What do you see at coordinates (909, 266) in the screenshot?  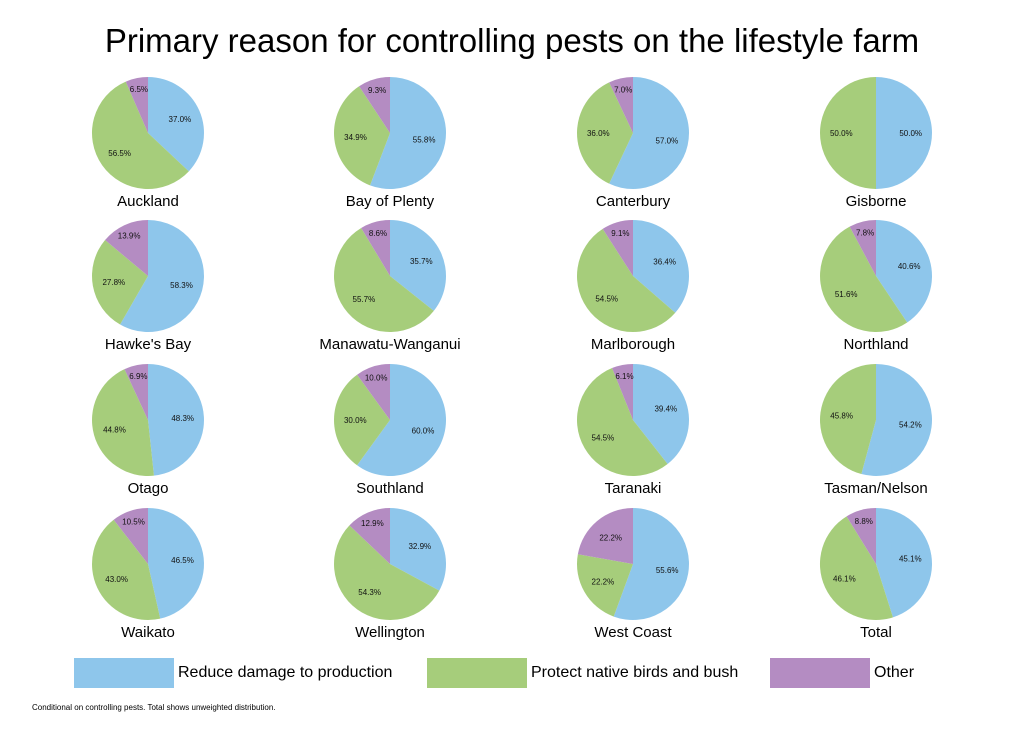 I see `data-label: 40.6%` at bounding box center [909, 266].